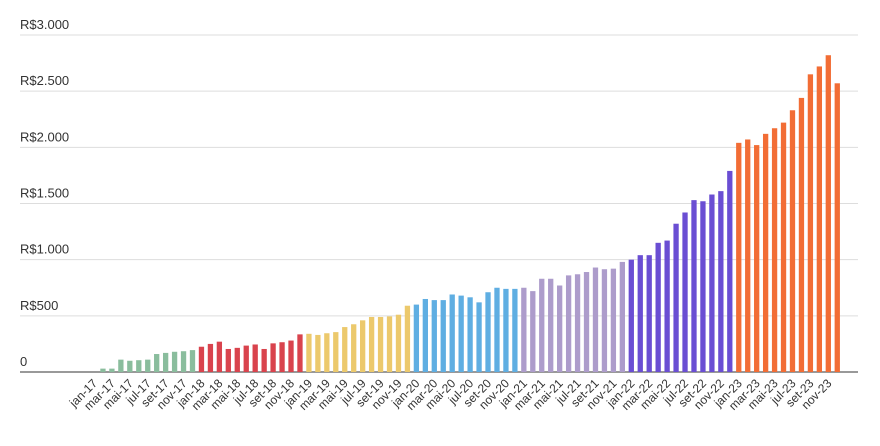  What do you see at coordinates (39, 305) in the screenshot?
I see `y-tick-label: R$500` at bounding box center [39, 305].